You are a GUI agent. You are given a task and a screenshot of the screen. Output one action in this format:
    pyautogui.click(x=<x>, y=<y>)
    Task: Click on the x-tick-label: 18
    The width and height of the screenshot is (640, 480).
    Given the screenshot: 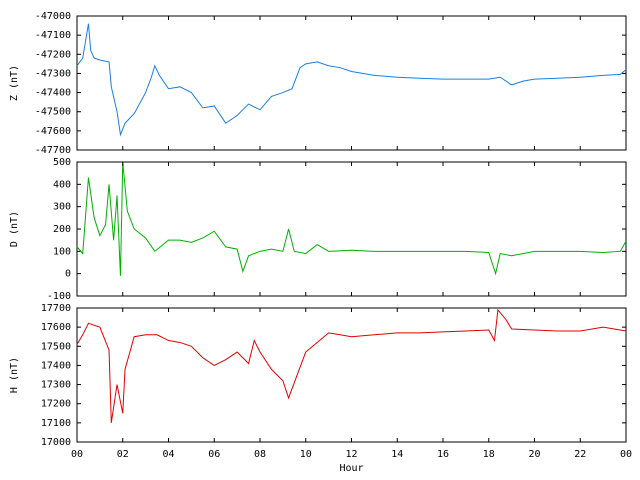 What is the action you would take?
    pyautogui.click(x=489, y=454)
    